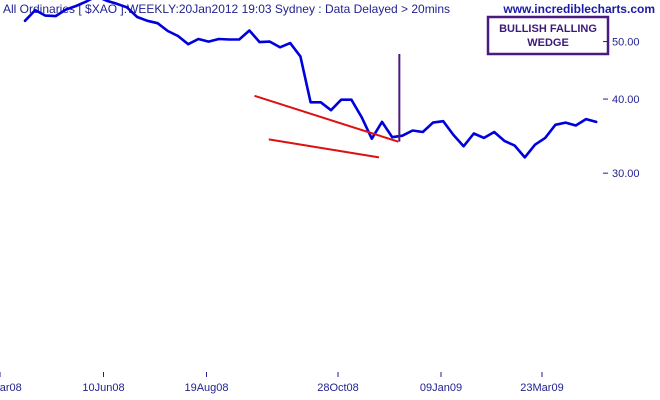 This screenshot has height=400, width=660. I want to click on watermark: www.incrediblecharts.com, so click(578, 9).